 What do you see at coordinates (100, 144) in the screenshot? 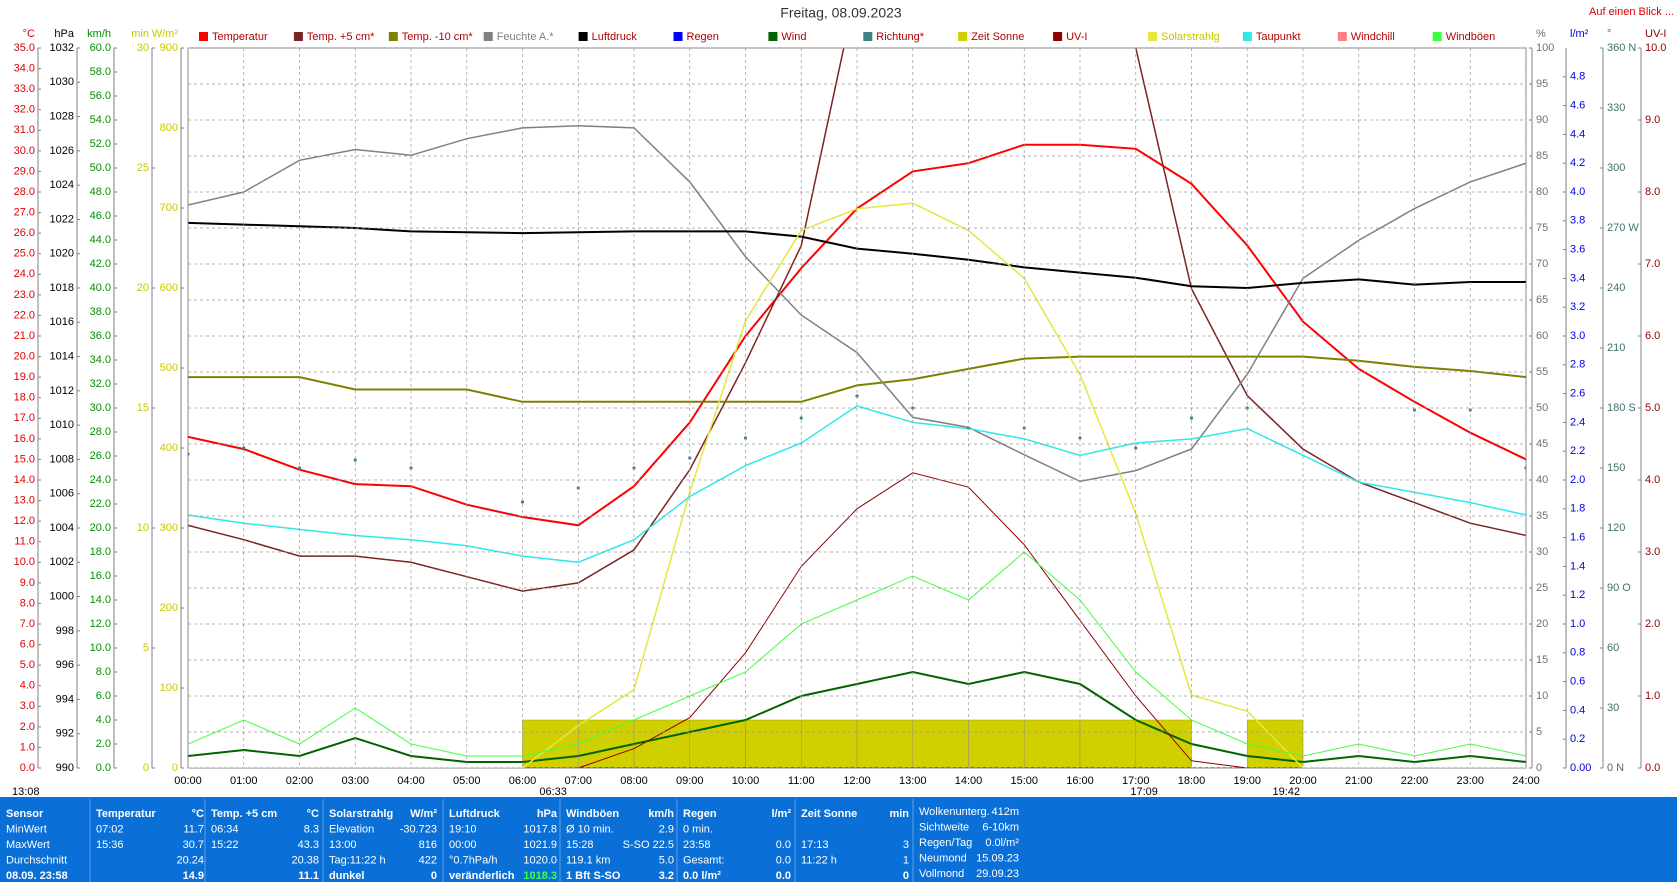
I see `y-tick-label: 52.0` at bounding box center [100, 144].